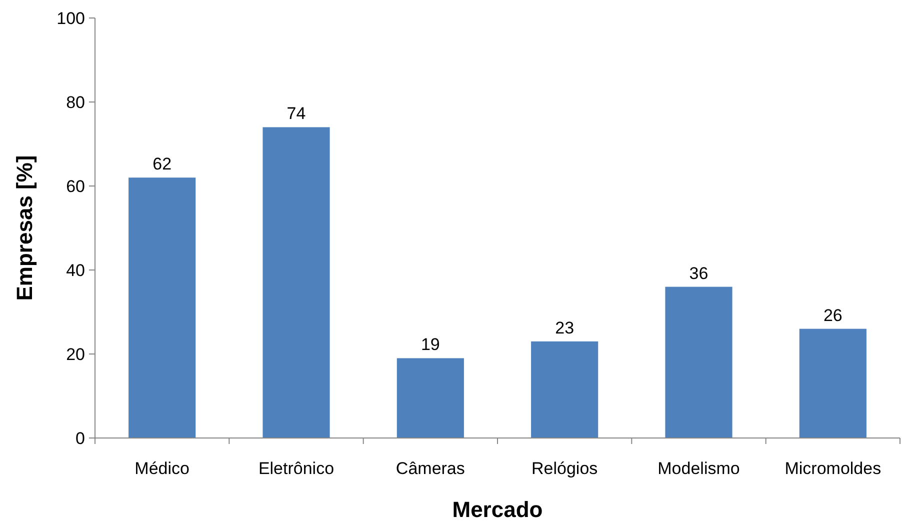  I want to click on x-tick-label: Médico, so click(162, 468).